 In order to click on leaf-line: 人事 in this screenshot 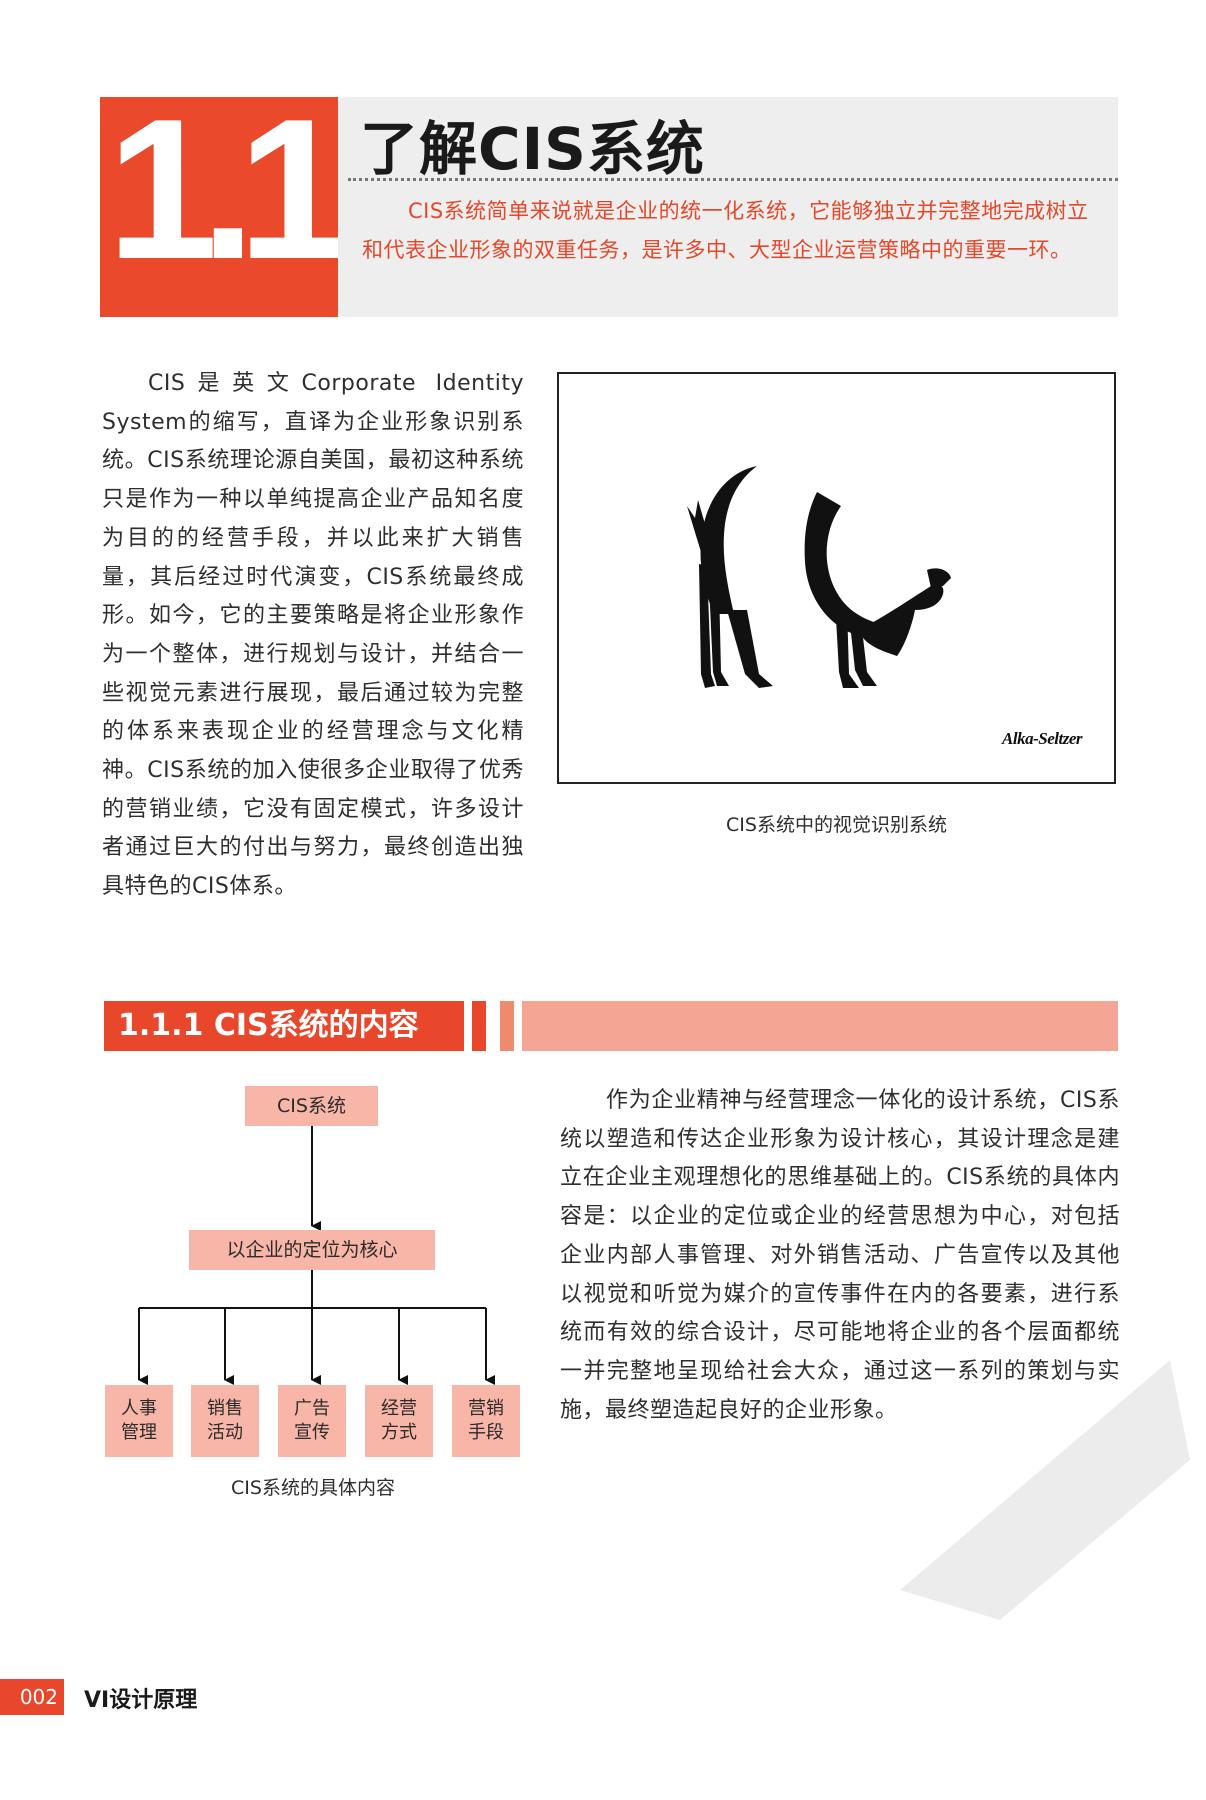, I will do `click(139, 1408)`.